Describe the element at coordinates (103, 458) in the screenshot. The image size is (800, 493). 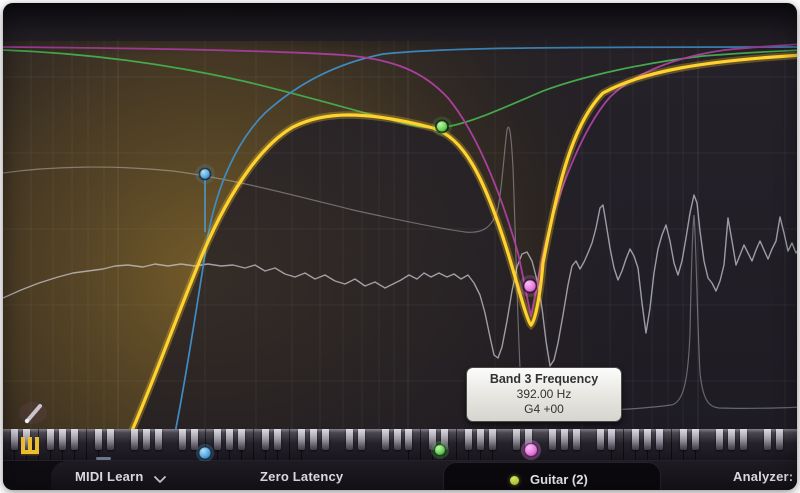
I see `keyboard-scroll-indicator` at that location.